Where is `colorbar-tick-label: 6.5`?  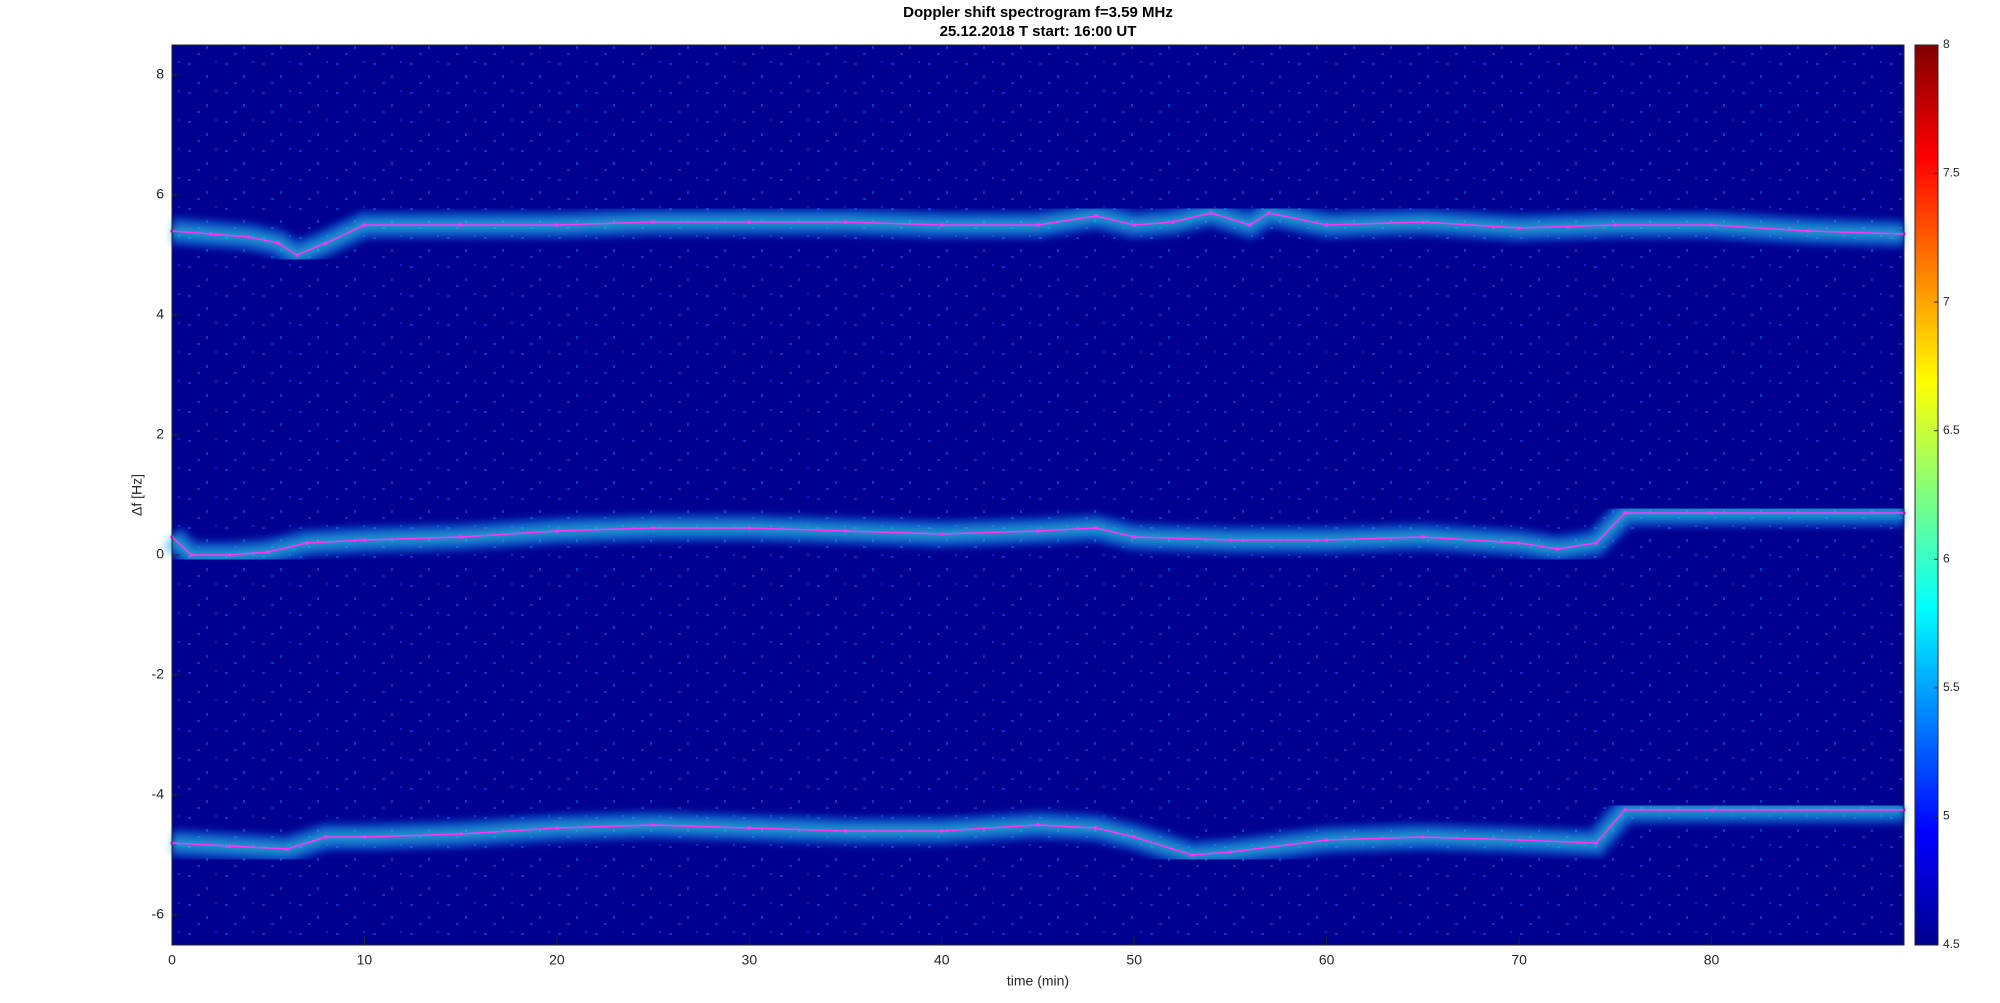
colorbar-tick-label: 6.5 is located at coordinates (1951, 430).